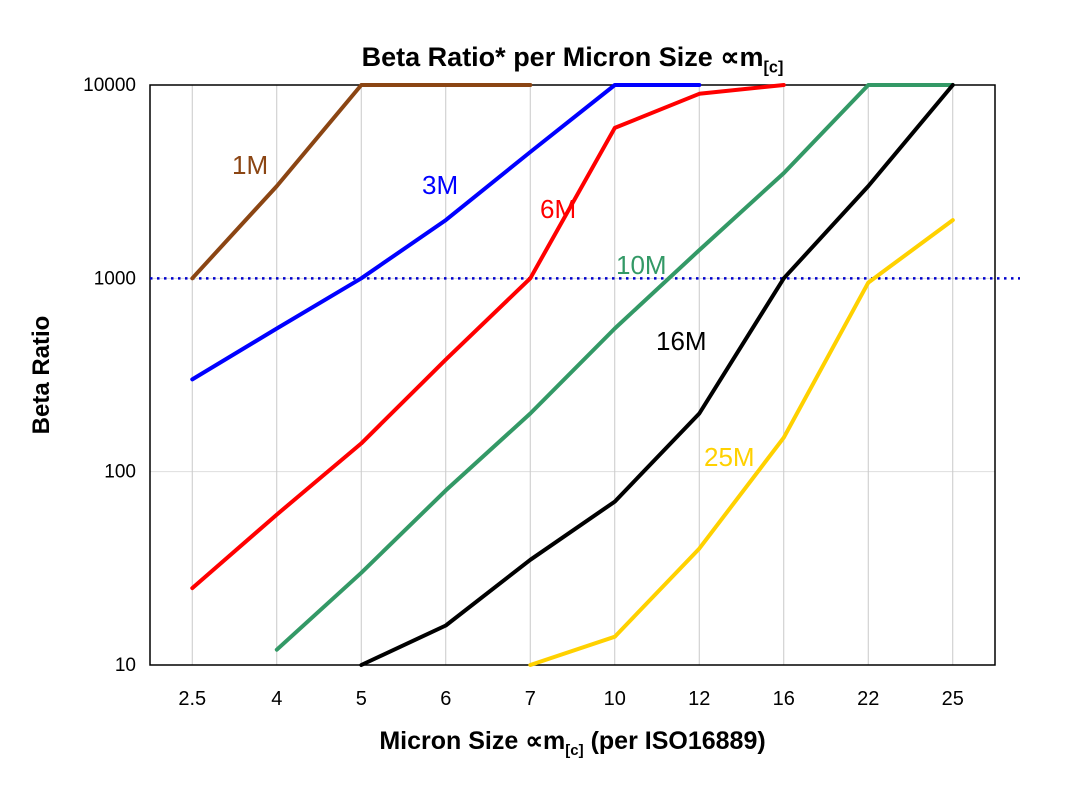  Describe the element at coordinates (445, 699) in the screenshot. I see `x-tick-label: 6` at that location.